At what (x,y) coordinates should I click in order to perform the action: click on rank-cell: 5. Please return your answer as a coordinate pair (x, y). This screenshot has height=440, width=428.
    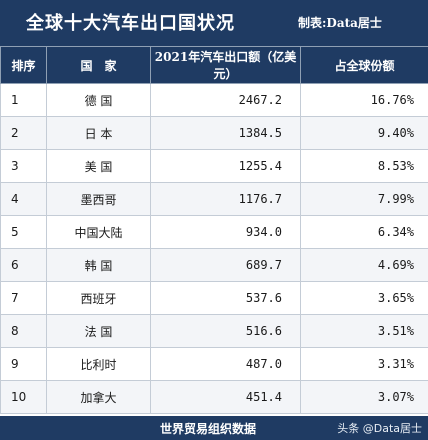
    Looking at the image, I should click on (23, 232).